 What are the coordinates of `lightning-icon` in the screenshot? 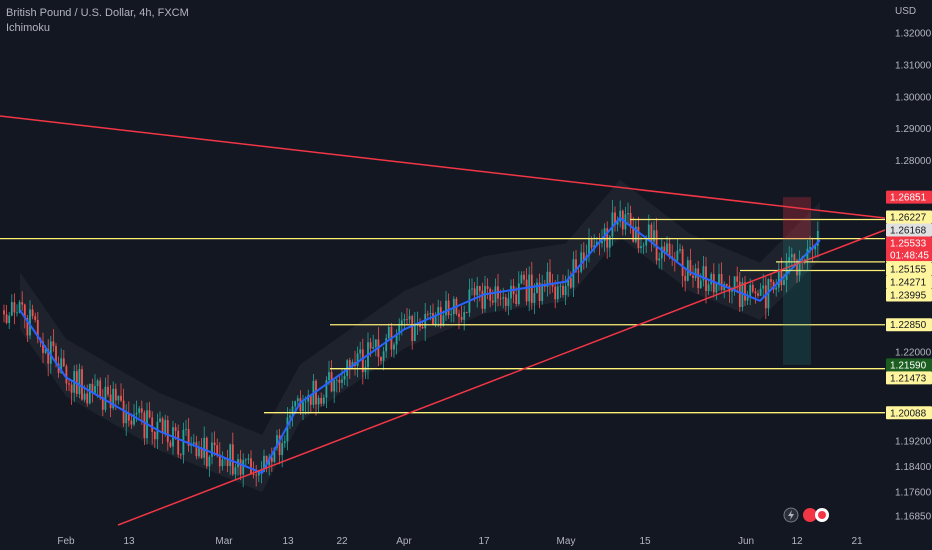 It's located at (791, 515).